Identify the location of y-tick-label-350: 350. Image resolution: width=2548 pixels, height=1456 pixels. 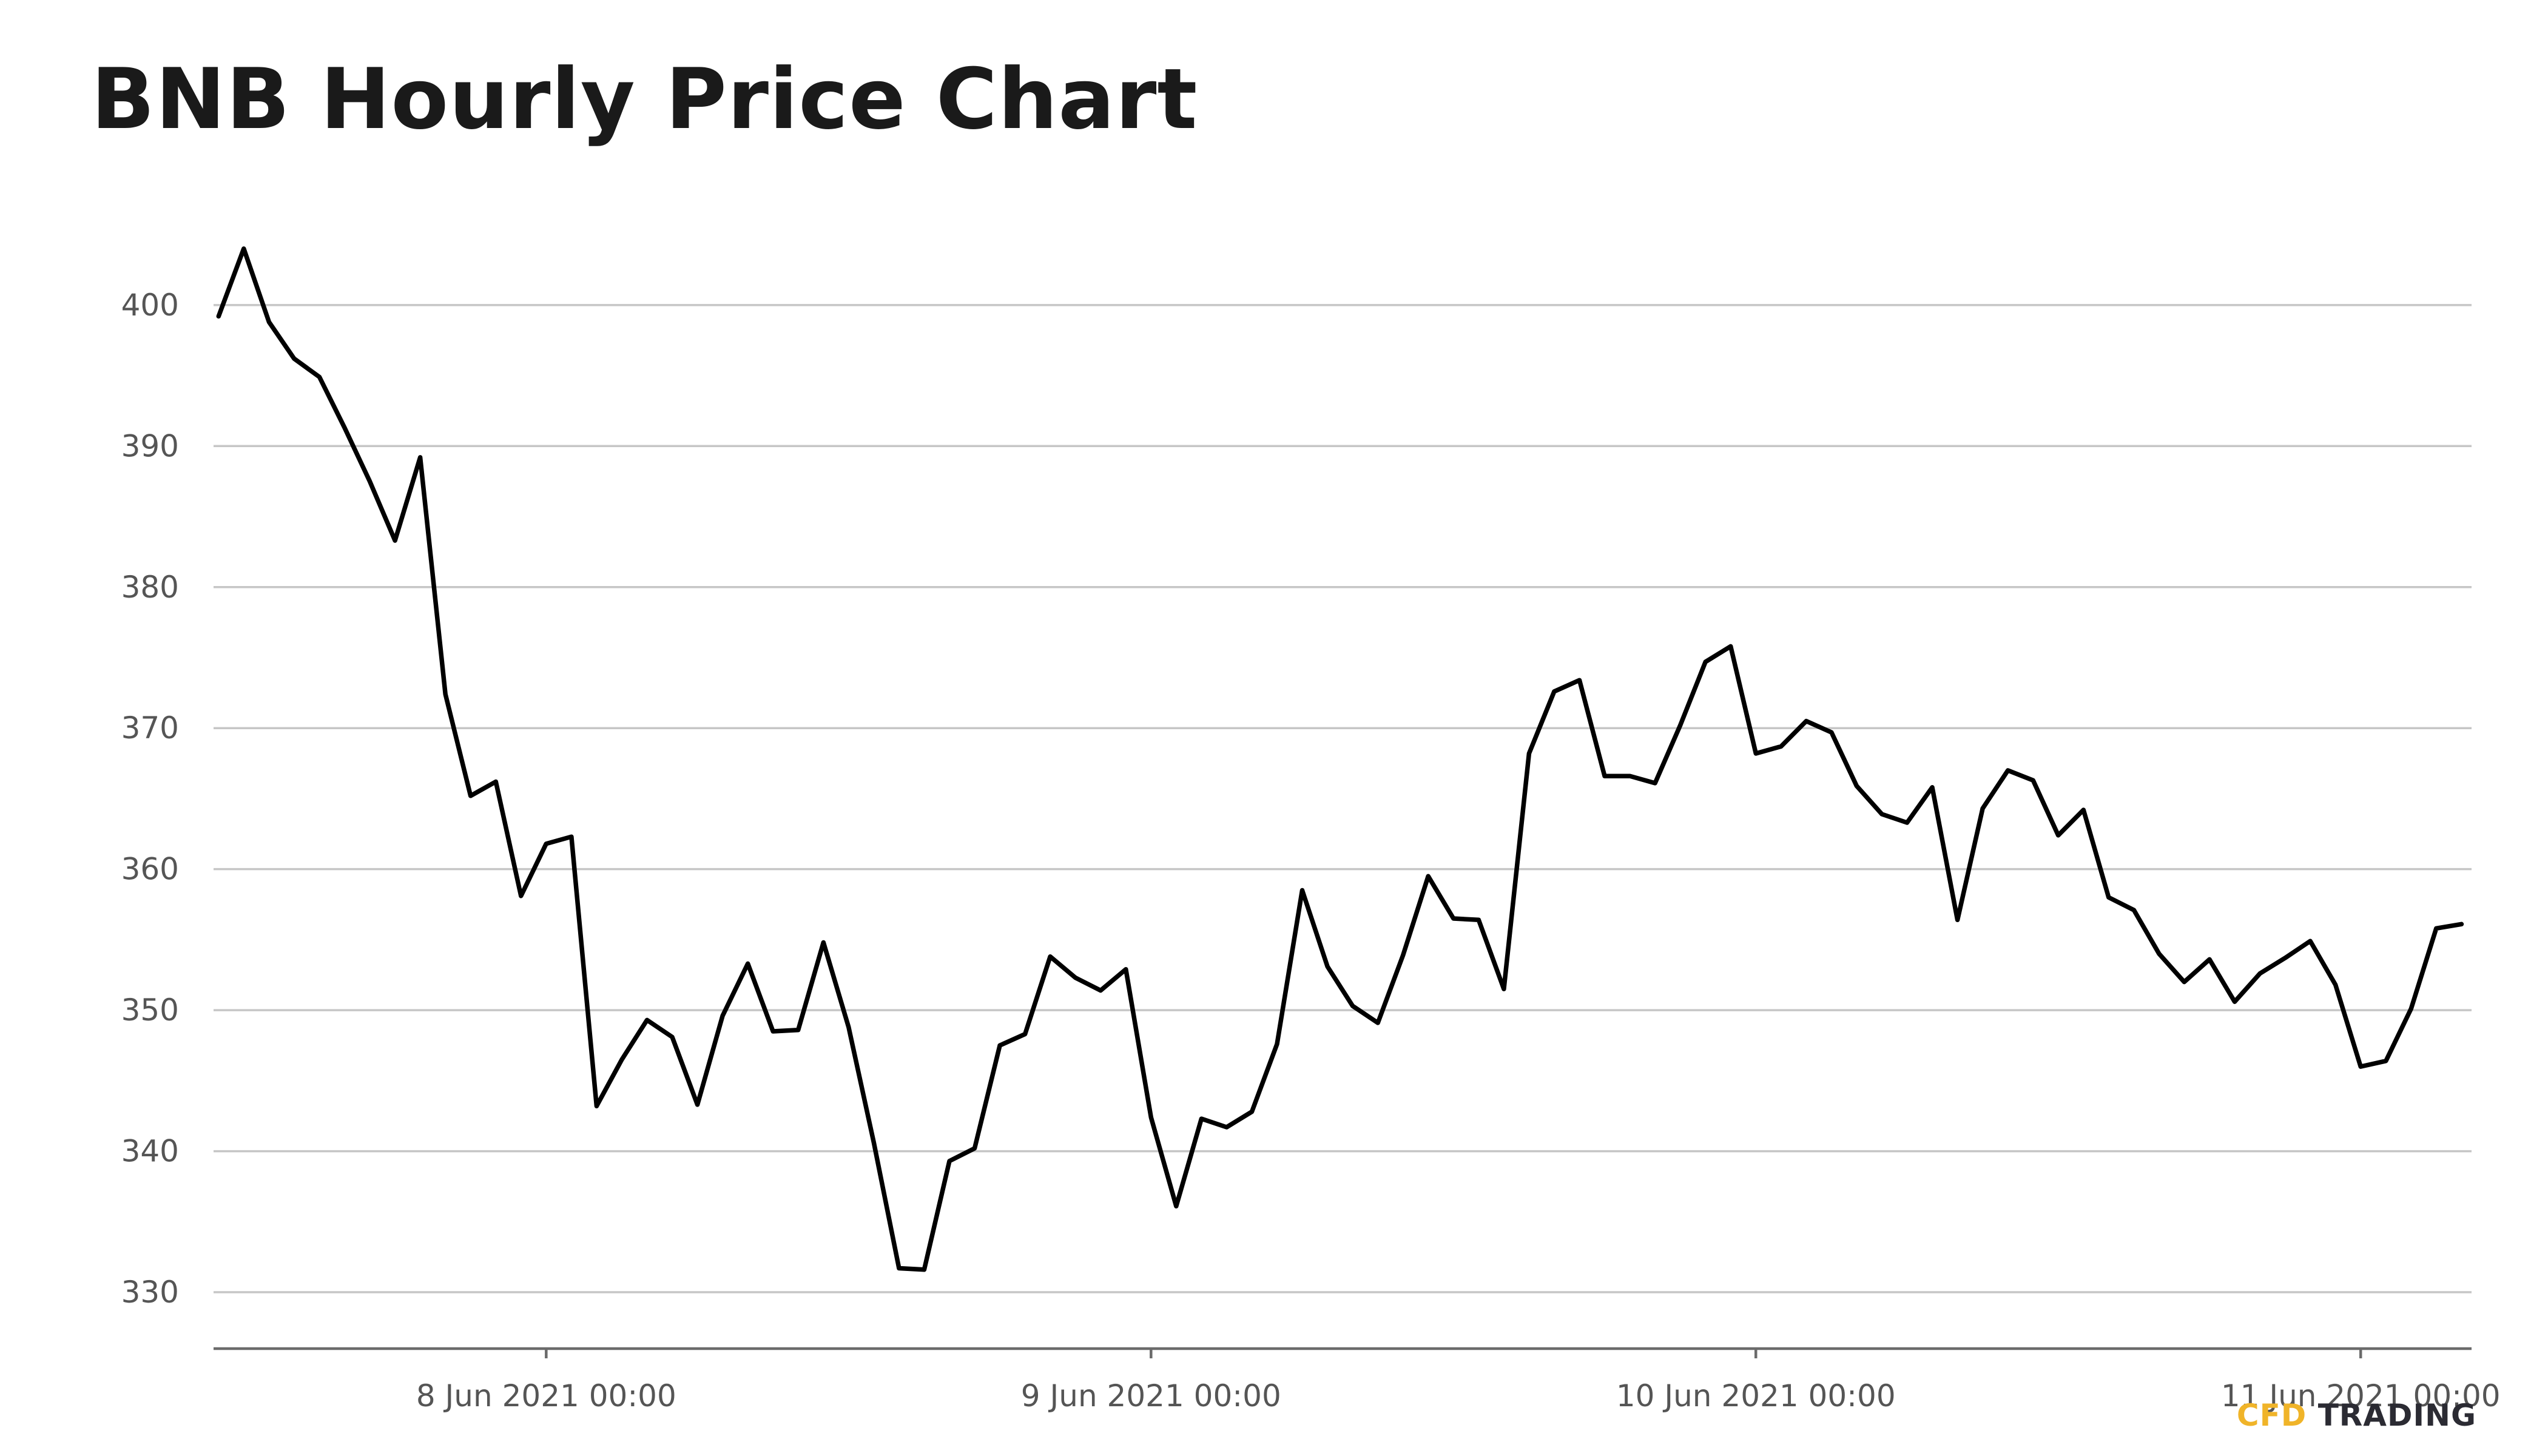
(150, 1010).